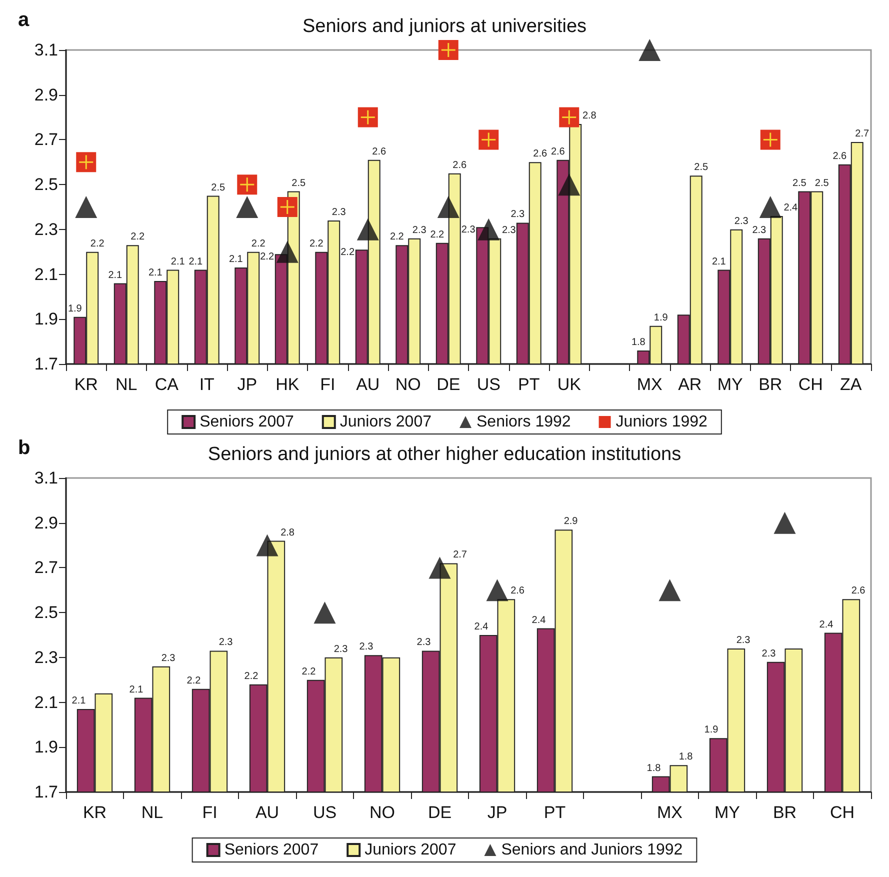 This screenshot has width=889, height=877. What do you see at coordinates (24, 448) in the screenshot?
I see `text: b` at bounding box center [24, 448].